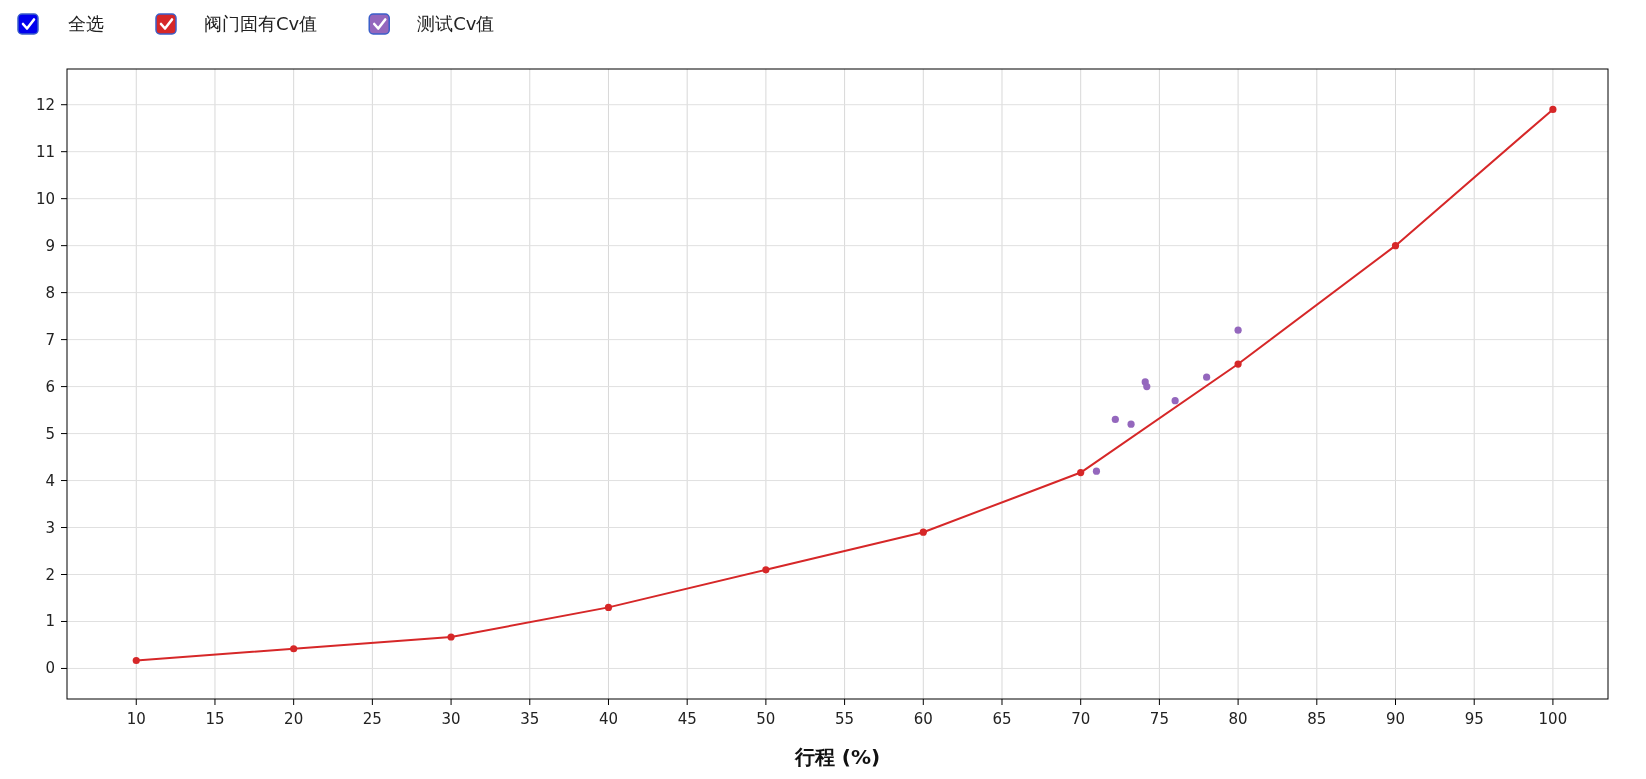  I want to click on x-tick-label: 15, so click(215, 719).